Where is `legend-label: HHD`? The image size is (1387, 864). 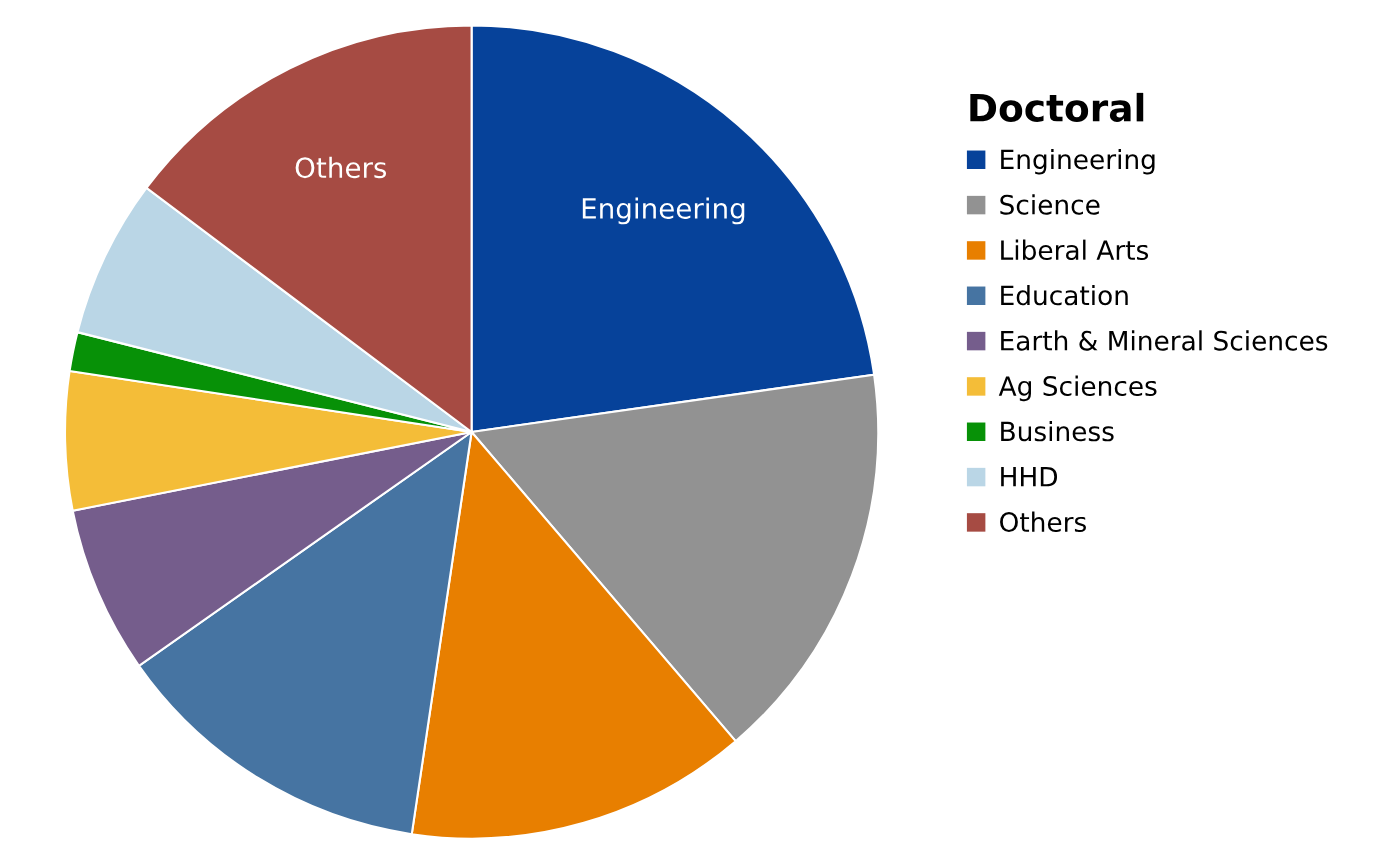 legend-label: HHD is located at coordinates (1029, 477).